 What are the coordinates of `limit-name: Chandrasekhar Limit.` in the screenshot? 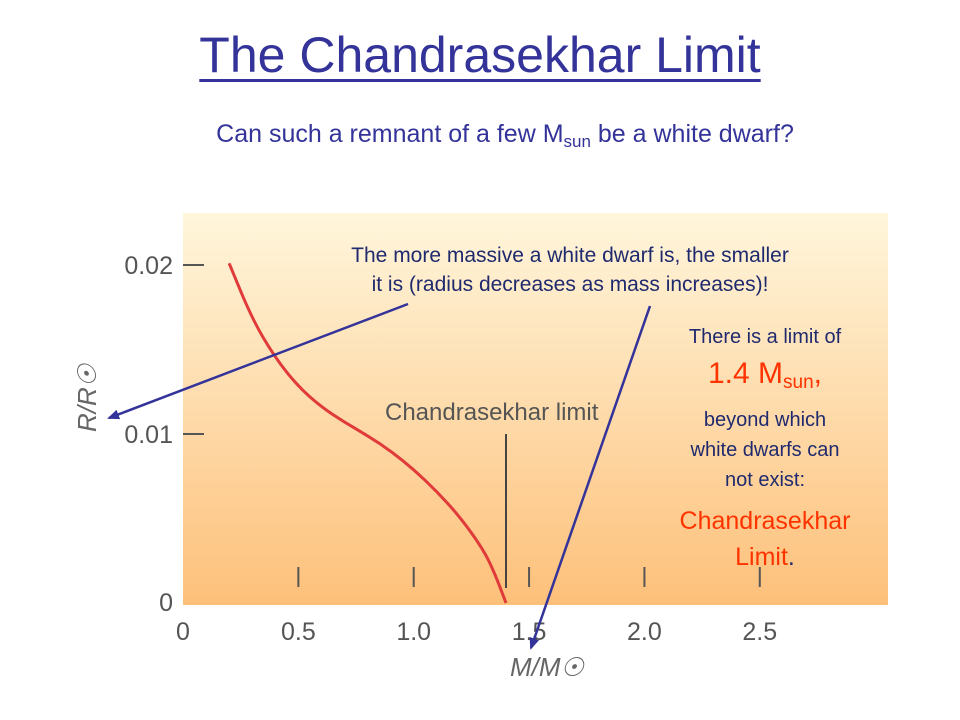 It's located at (765, 539).